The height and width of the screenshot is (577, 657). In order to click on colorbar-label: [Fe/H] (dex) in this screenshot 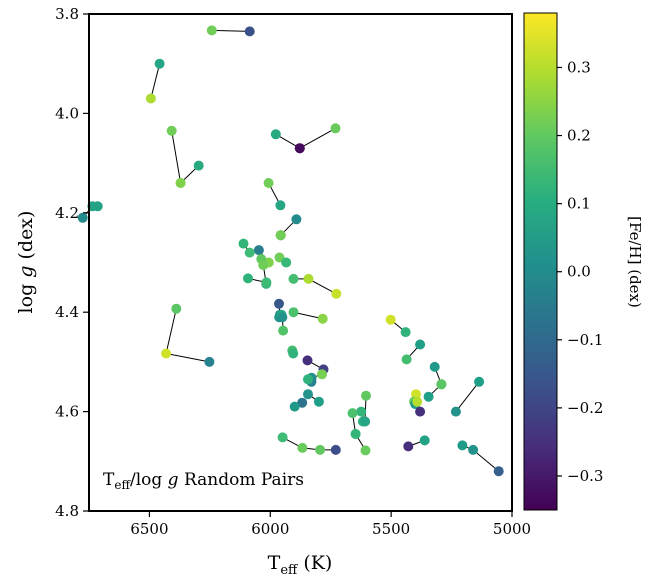, I will do `click(635, 262)`.